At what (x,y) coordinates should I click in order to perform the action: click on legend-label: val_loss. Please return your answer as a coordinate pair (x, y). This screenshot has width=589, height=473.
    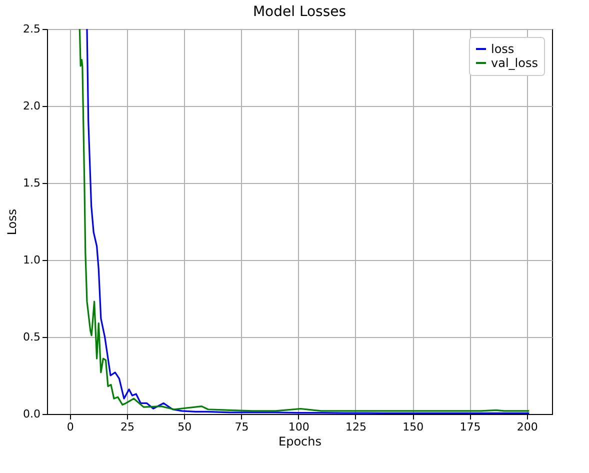
    Looking at the image, I should click on (514, 63).